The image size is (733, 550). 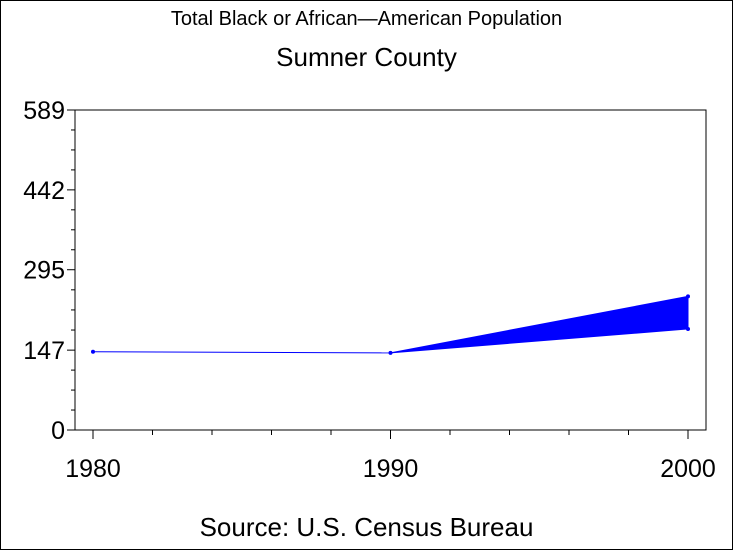 I want to click on x-tick-label: 2000, so click(x=688, y=469).